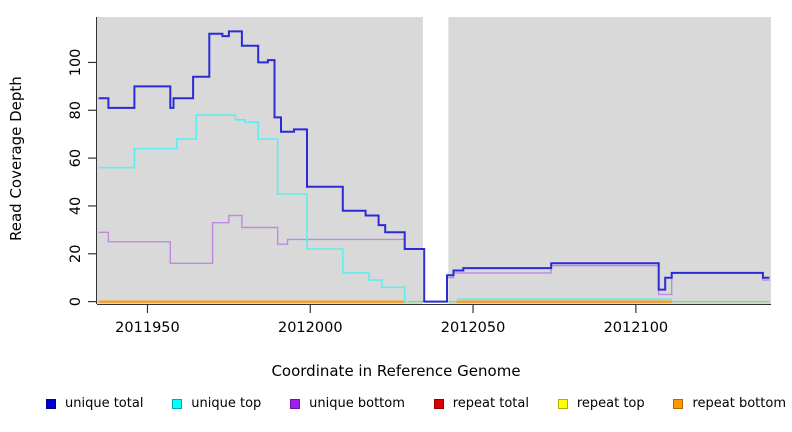 Image resolution: width=792 pixels, height=432 pixels. What do you see at coordinates (76, 301) in the screenshot?
I see `y-tick-label: 0` at bounding box center [76, 301].